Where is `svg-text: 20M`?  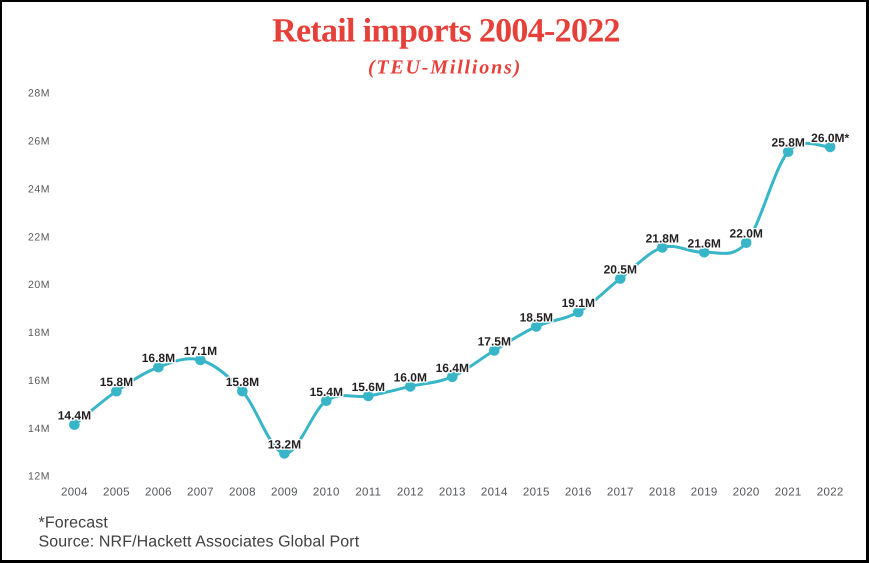 svg-text: 20M is located at coordinates (39, 285).